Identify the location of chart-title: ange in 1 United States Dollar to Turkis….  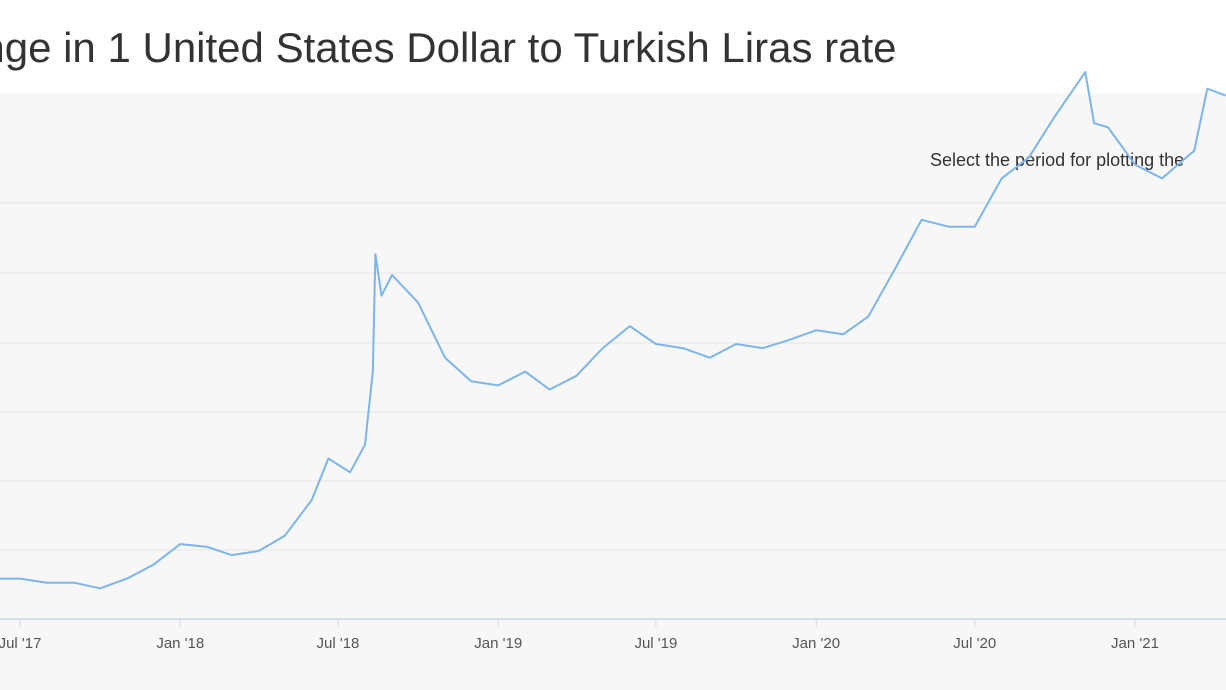
(448, 47).